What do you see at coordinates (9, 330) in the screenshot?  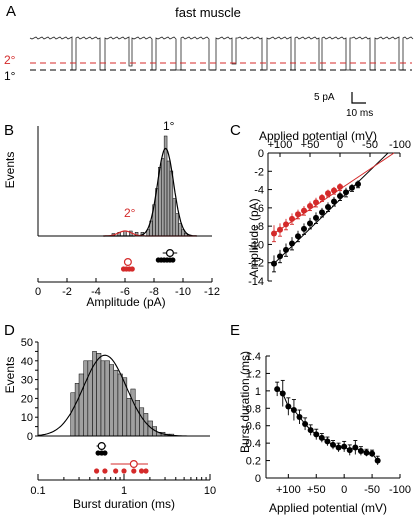 I see `panel-d-label: D` at bounding box center [9, 330].